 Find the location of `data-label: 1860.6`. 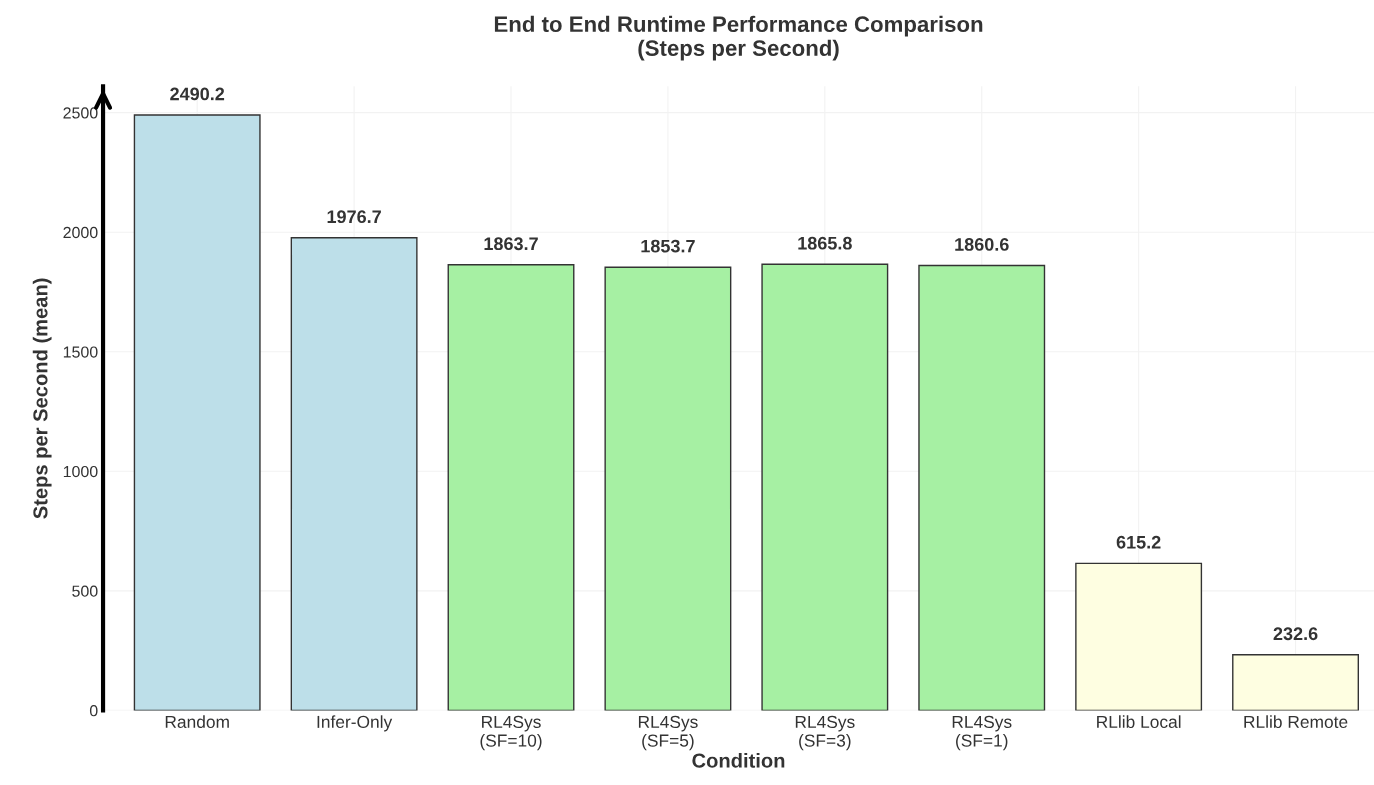

data-label: 1860.6 is located at coordinates (982, 244).